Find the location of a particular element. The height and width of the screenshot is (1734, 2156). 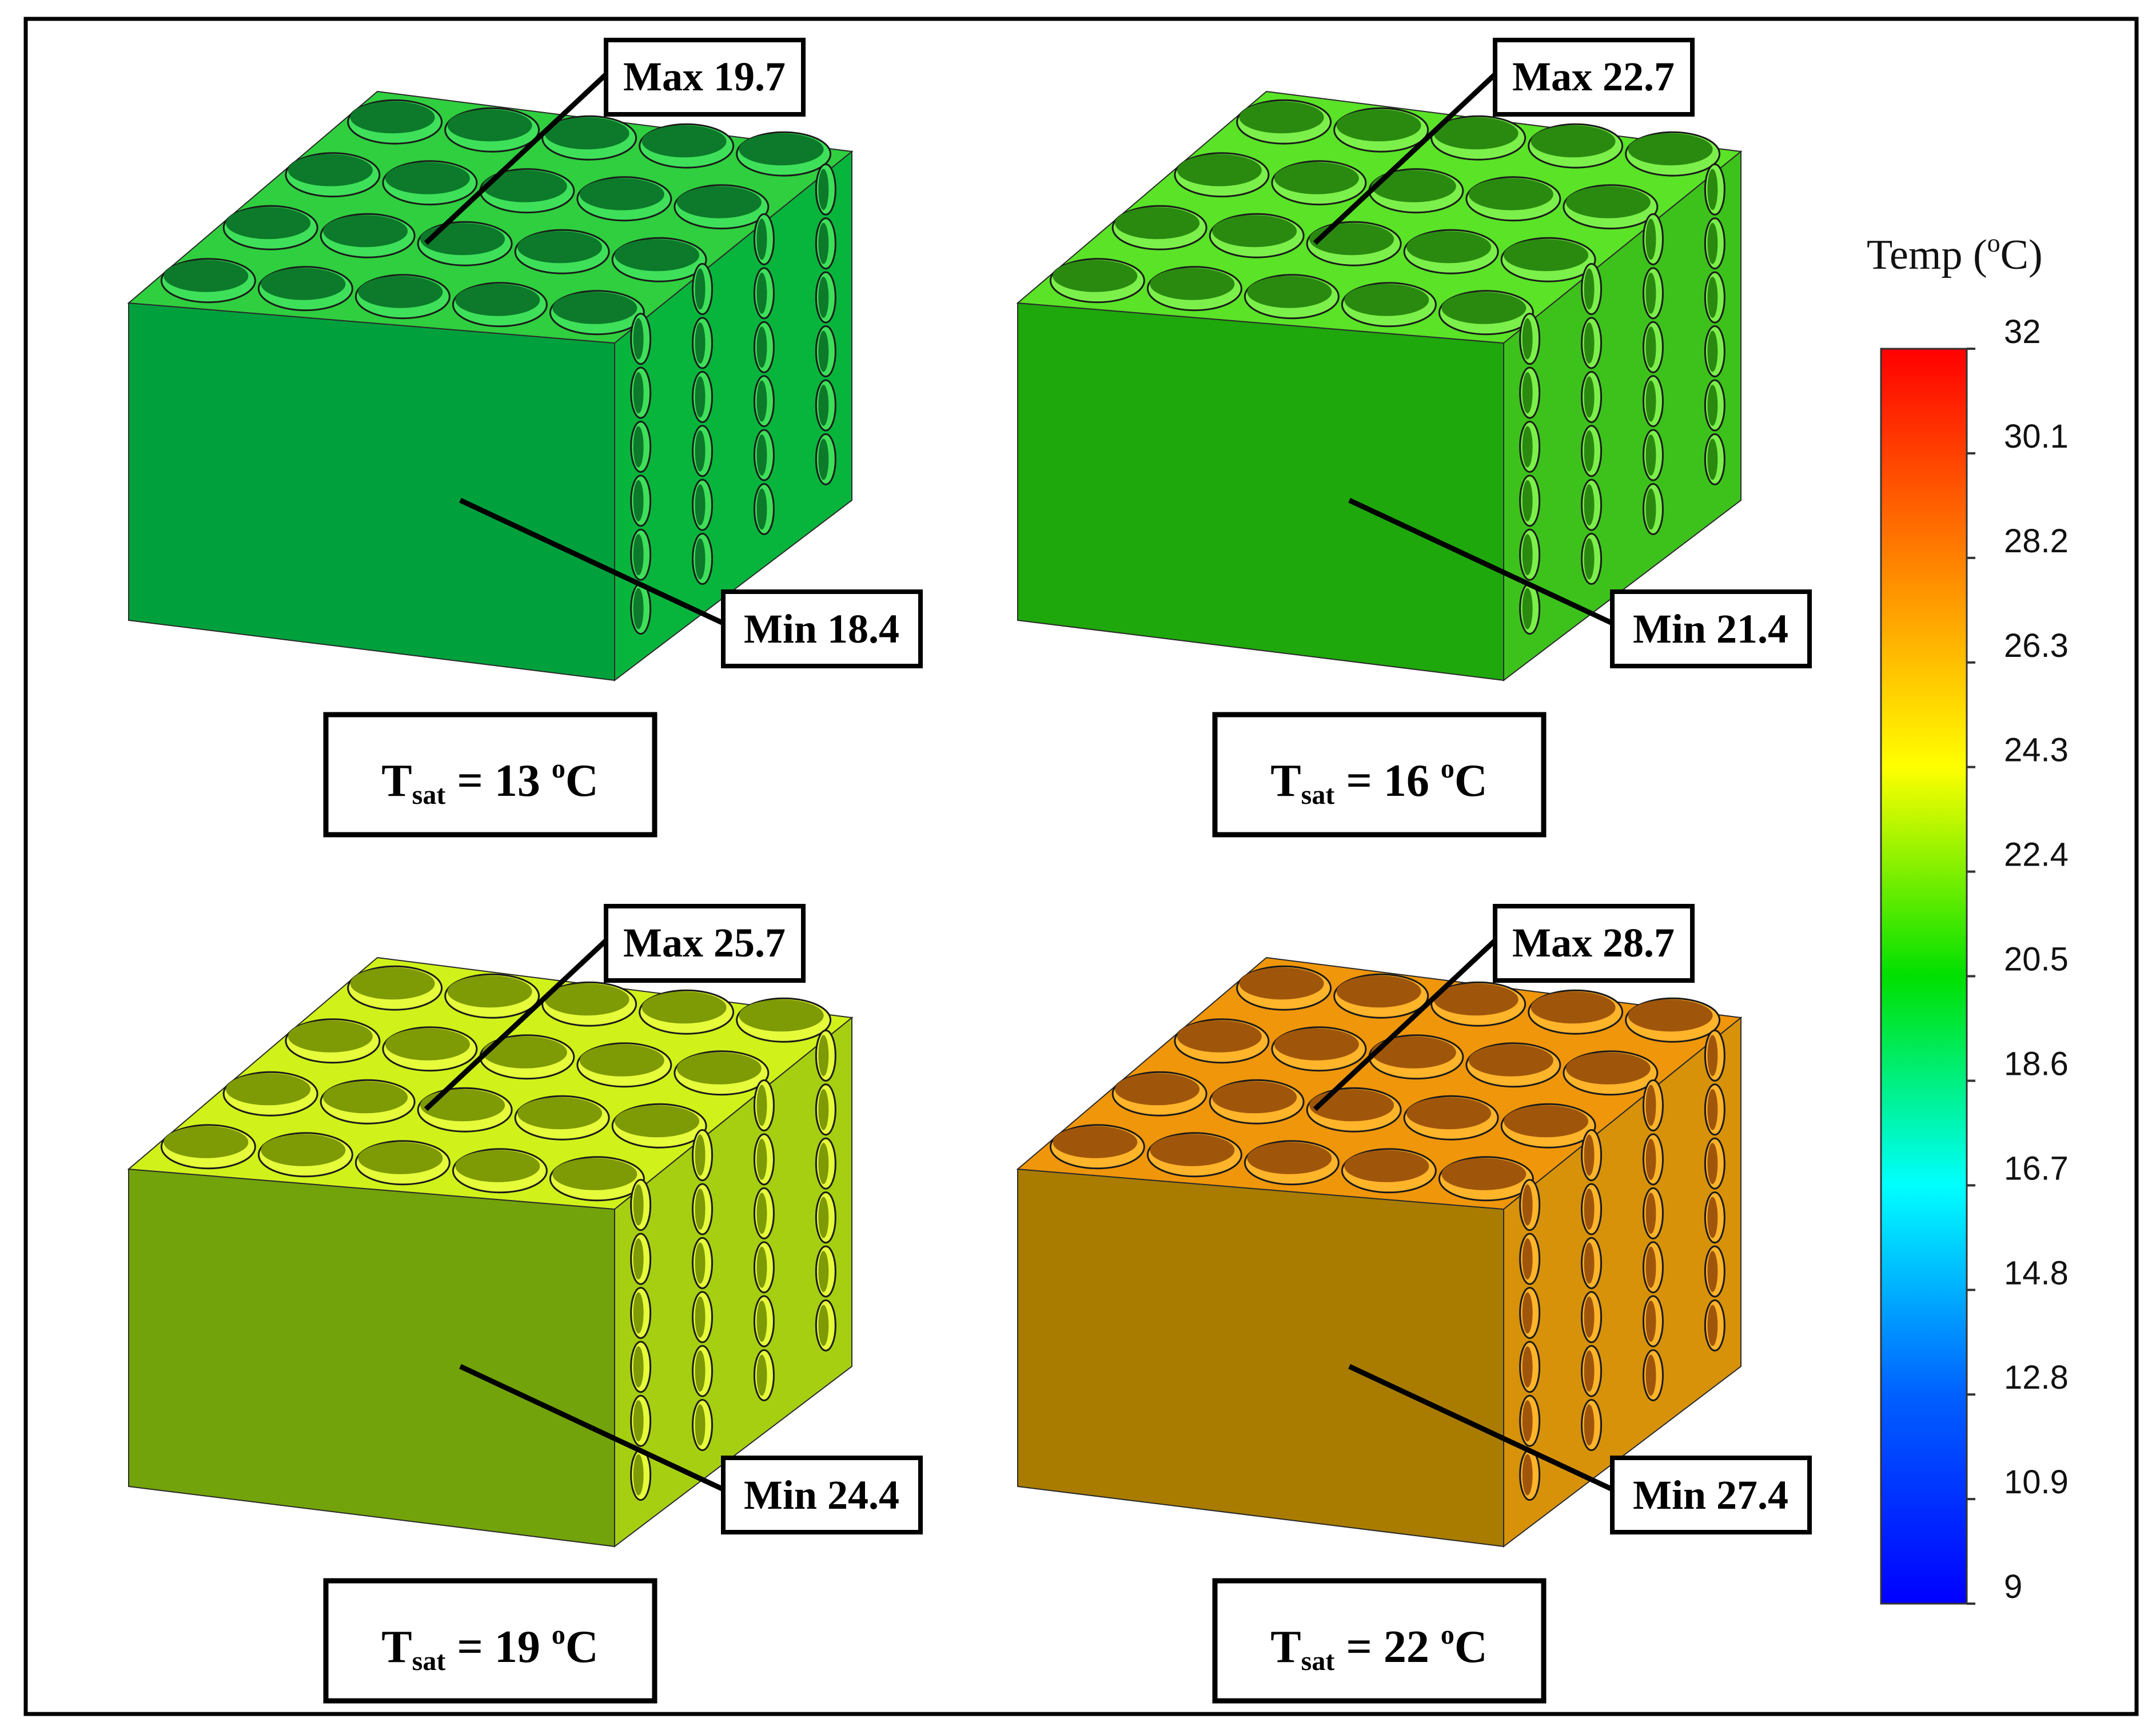

svg-text: Max 22.7 is located at coordinates (1593, 76).